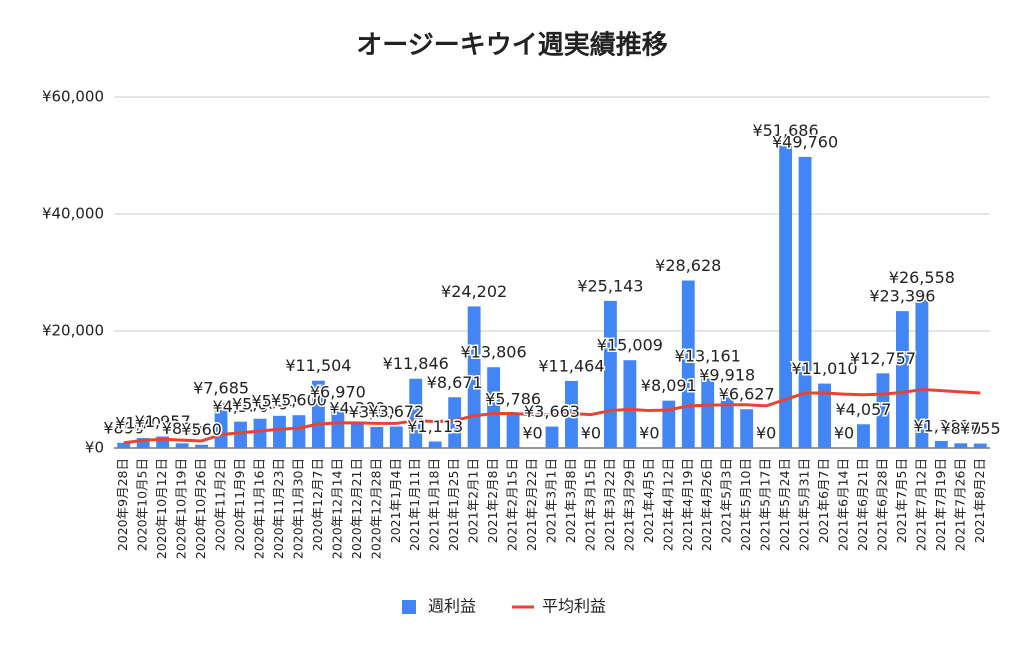 The width and height of the screenshot is (1024, 651). Describe the element at coordinates (863, 409) in the screenshot. I see `data-label: ¥4,057` at that location.